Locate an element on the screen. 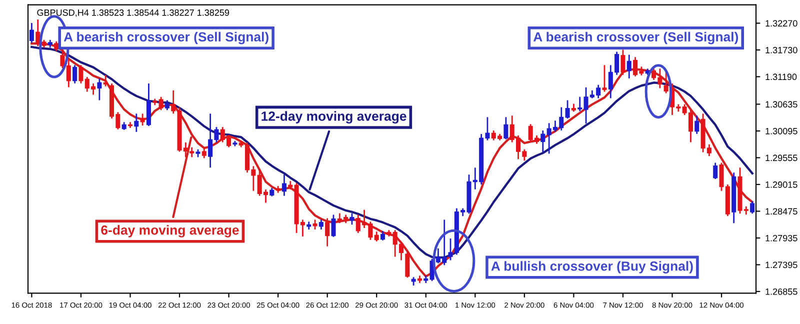  y-tick-label: 1.30635 is located at coordinates (782, 104).